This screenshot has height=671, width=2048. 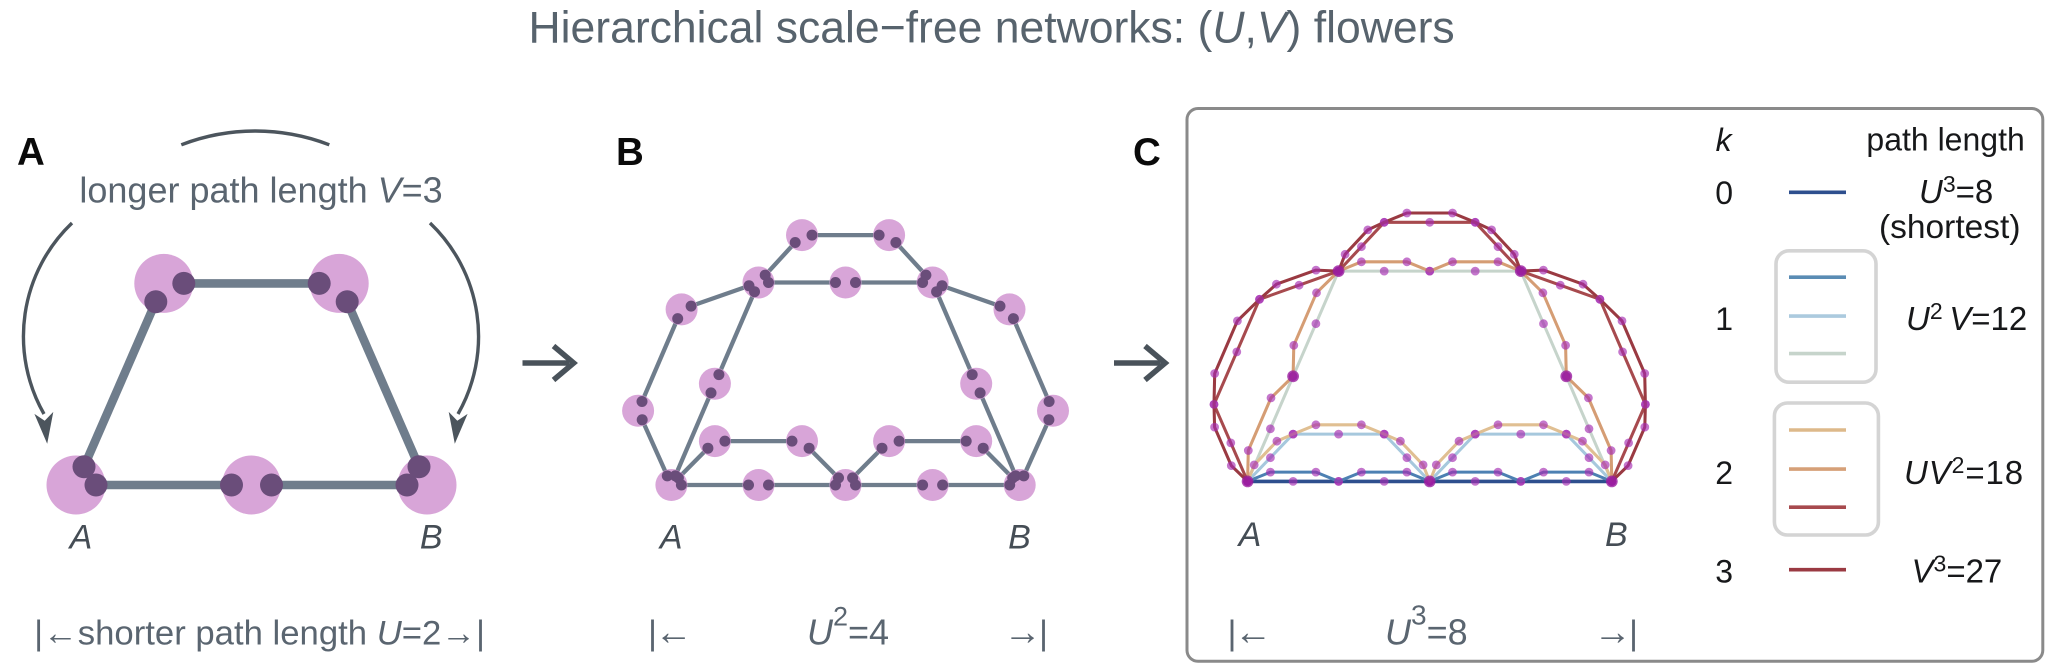 I want to click on svg-text: U2=4, so click(x=848, y=627).